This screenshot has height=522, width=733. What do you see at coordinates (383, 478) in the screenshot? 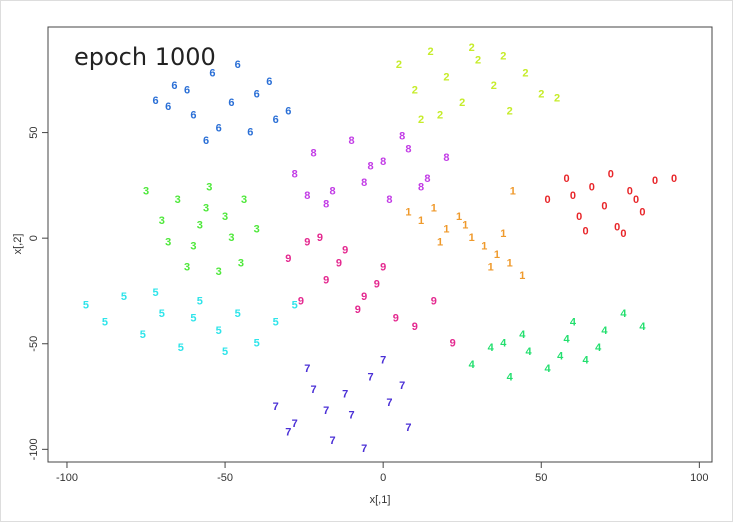
I see `x-tick-label: 0` at bounding box center [383, 478].